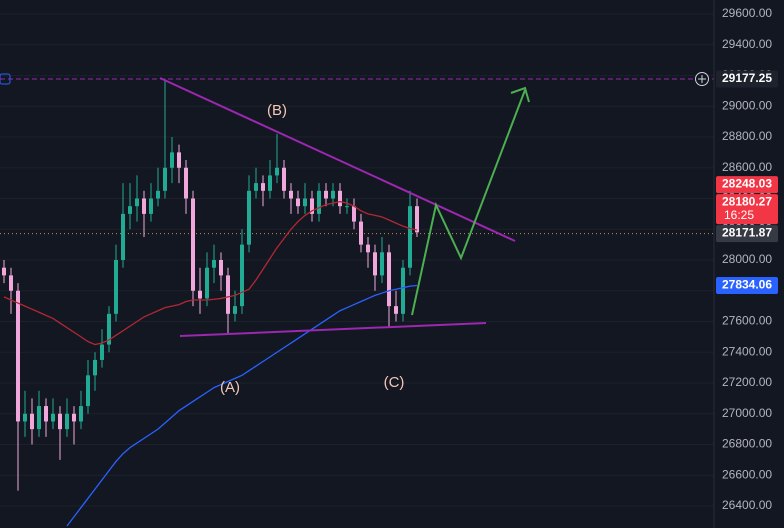  I want to click on annotation: (C), so click(394, 382).